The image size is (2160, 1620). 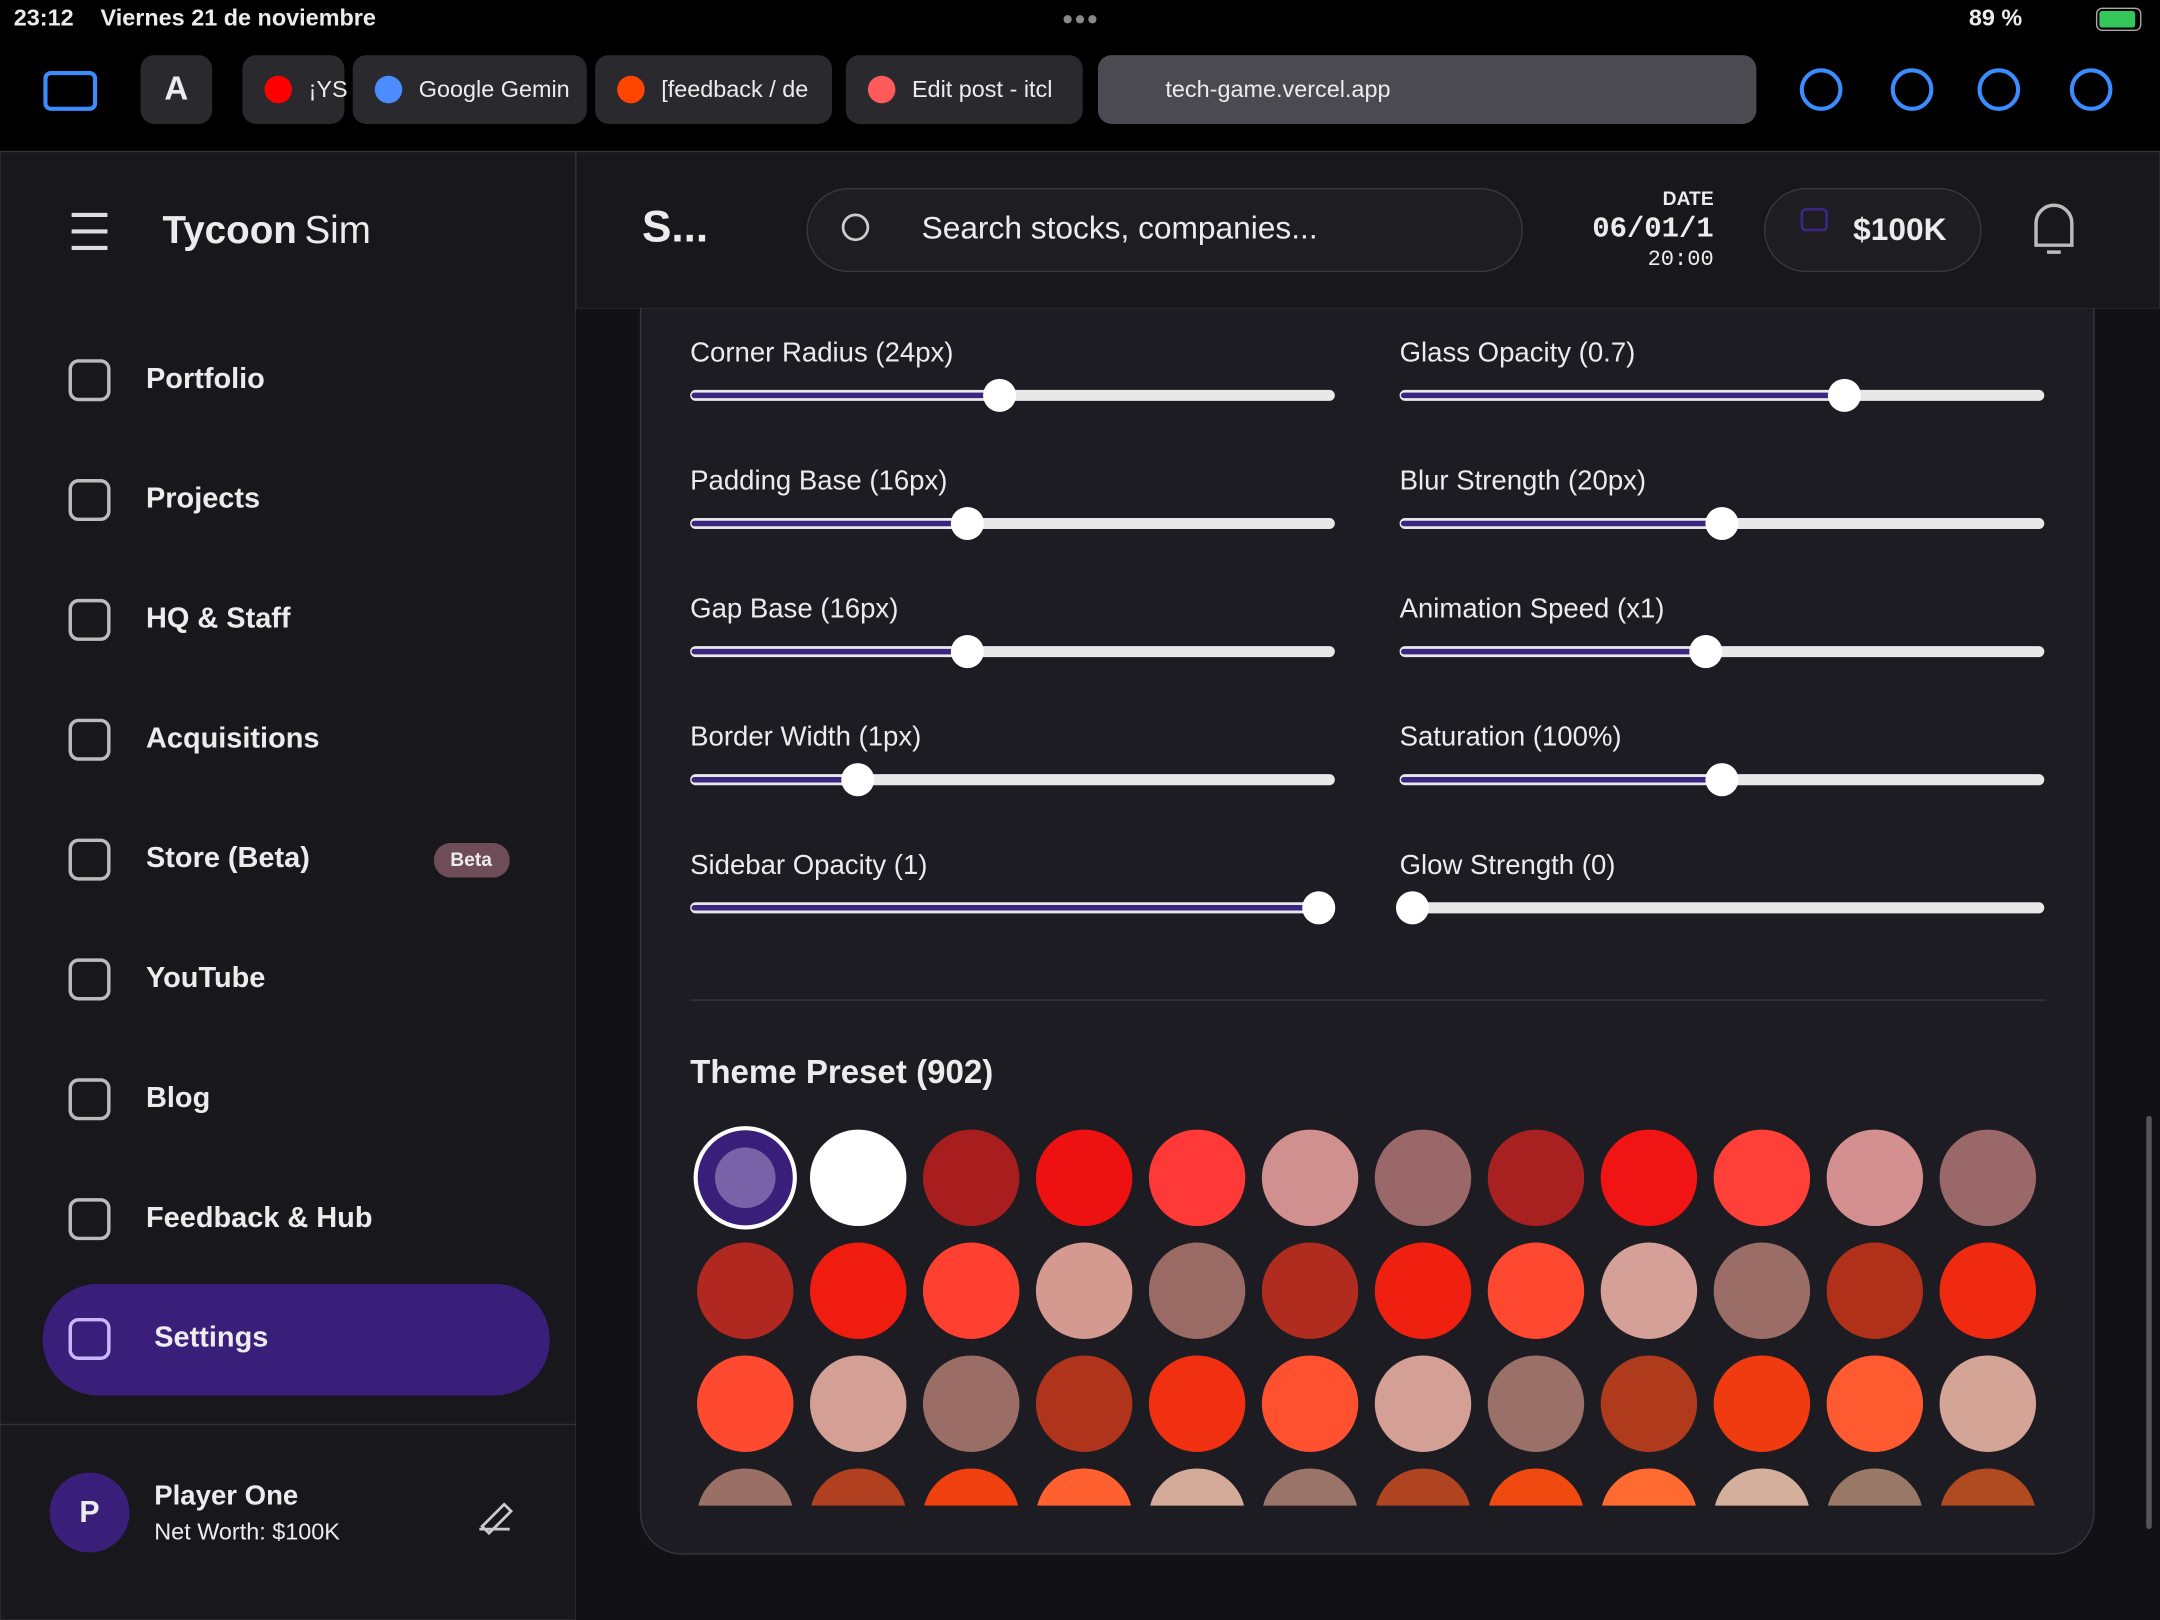 I want to click on beta-badge, so click(x=471, y=860).